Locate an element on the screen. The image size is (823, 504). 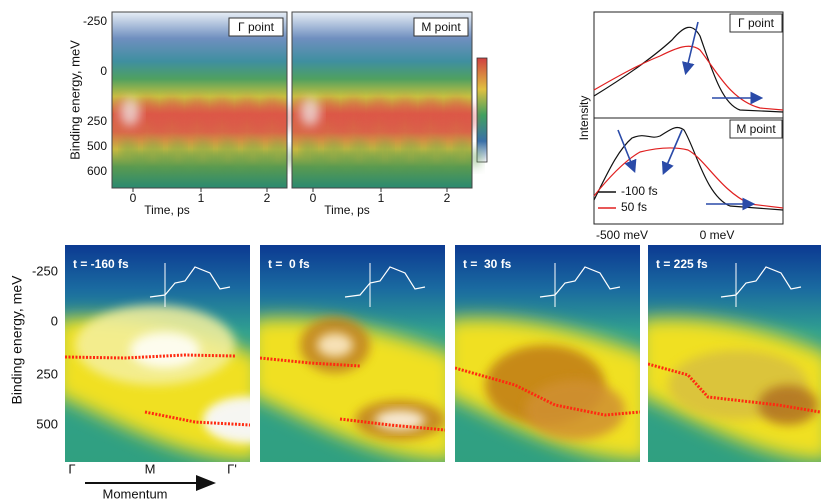
x-tick-label: Γ' is located at coordinates (232, 468).